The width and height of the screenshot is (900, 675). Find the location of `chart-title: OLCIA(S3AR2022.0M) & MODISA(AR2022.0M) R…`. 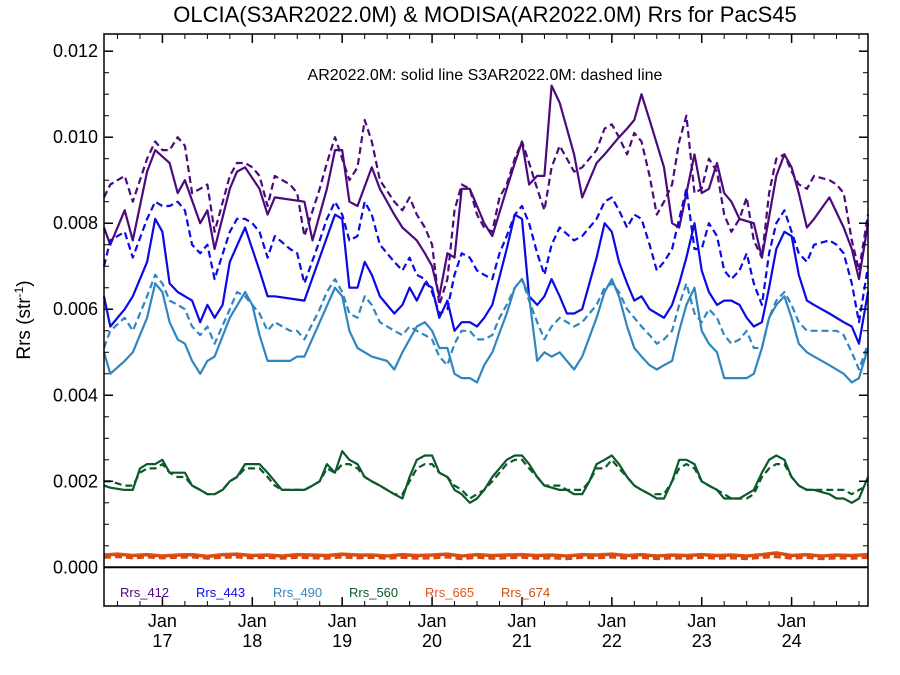

chart-title: OLCIA(S3AR2022.0M) & MODISA(AR2022.0M) R… is located at coordinates (485, 14).